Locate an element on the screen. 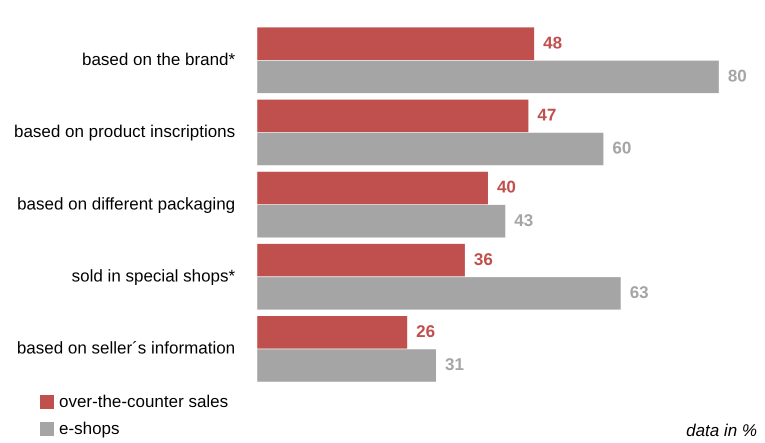 Image resolution: width=765 pixels, height=443 pixels. data-label: 36 is located at coordinates (483, 259).